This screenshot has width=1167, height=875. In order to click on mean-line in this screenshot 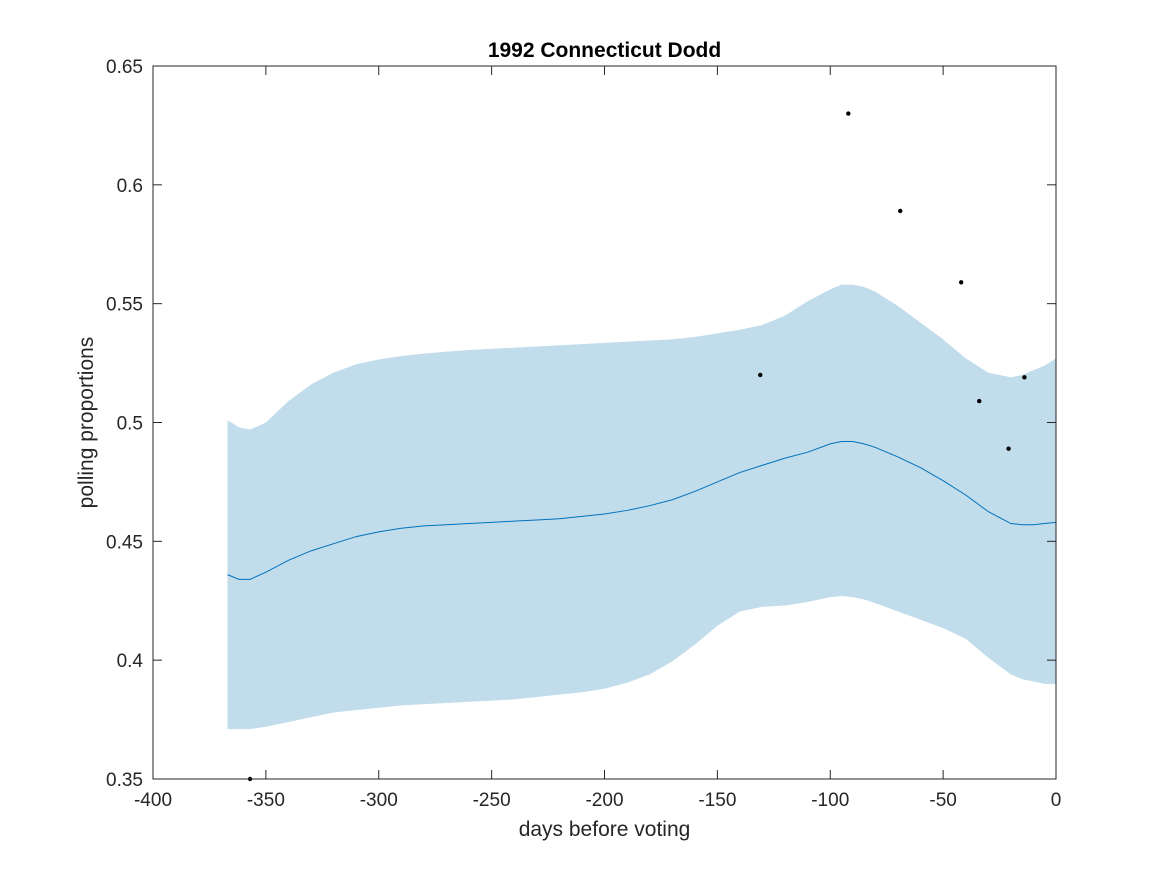, I will do `click(642, 510)`.